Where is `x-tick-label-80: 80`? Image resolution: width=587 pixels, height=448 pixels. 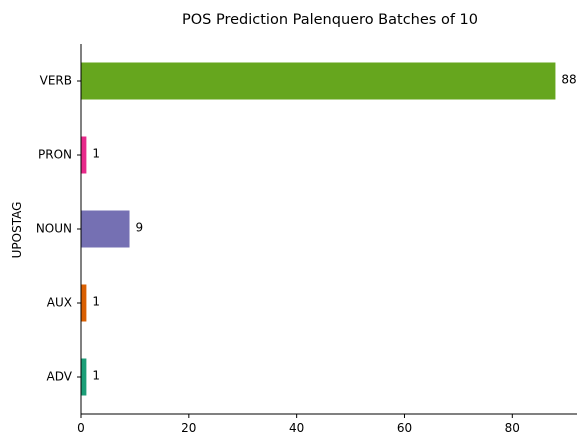
x-tick-label-80: 80 is located at coordinates (512, 428).